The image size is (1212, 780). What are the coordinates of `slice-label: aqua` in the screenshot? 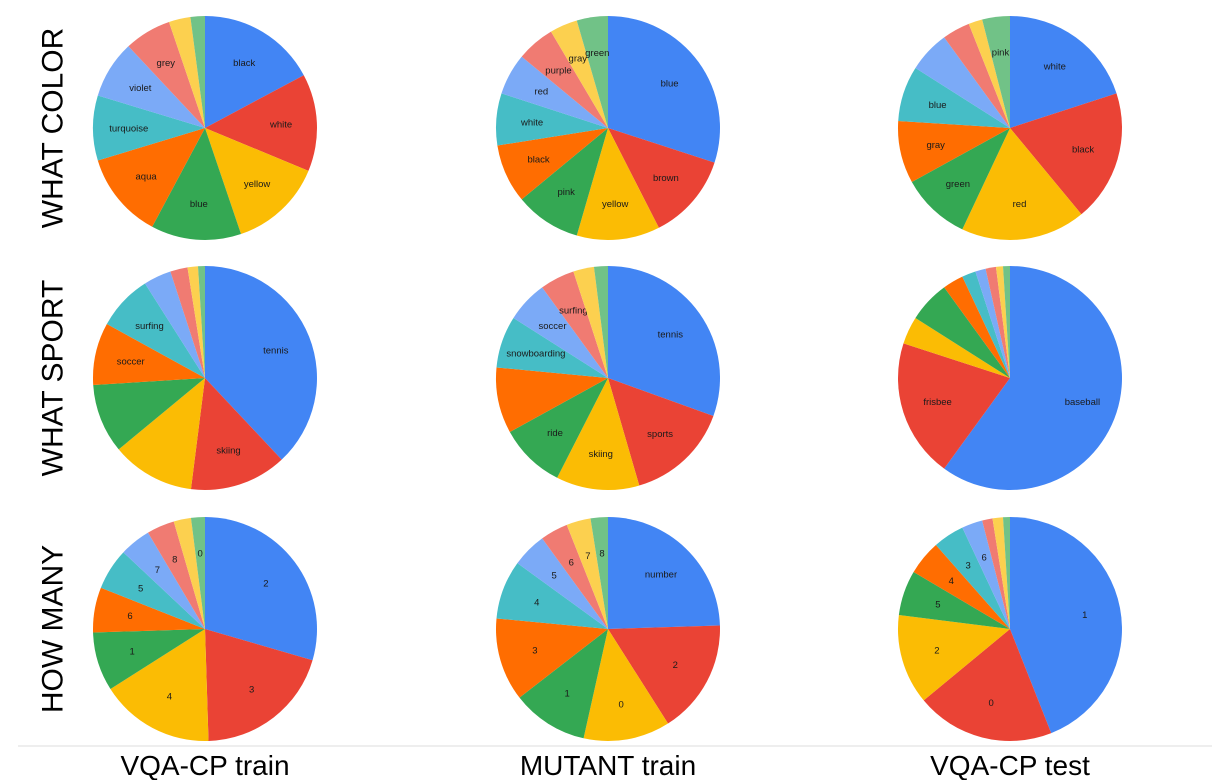 It's located at (147, 177).